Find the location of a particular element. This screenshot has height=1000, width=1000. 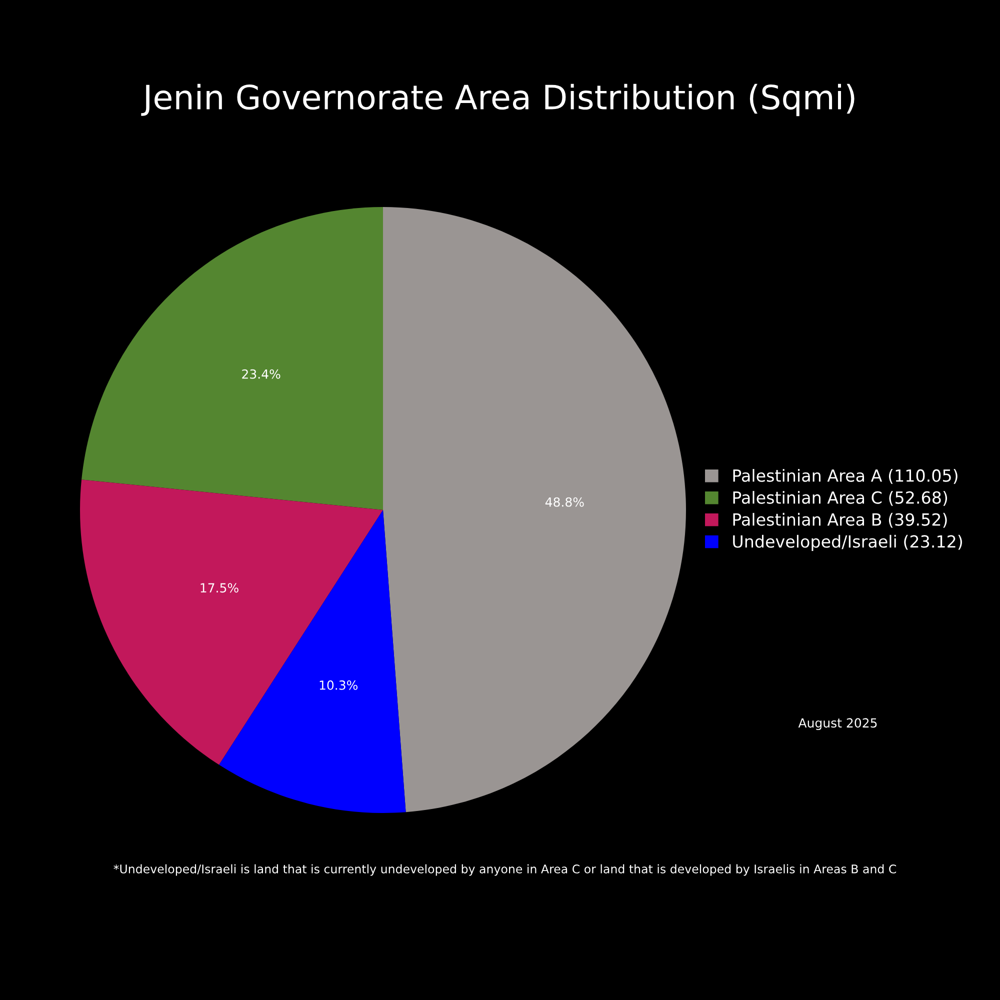

text: *Undeveloped/Israeli is land that is currently undeveloped by anyone in Area C or land that is developed by Israelis in Areas B and C is located at coordinates (505, 870).